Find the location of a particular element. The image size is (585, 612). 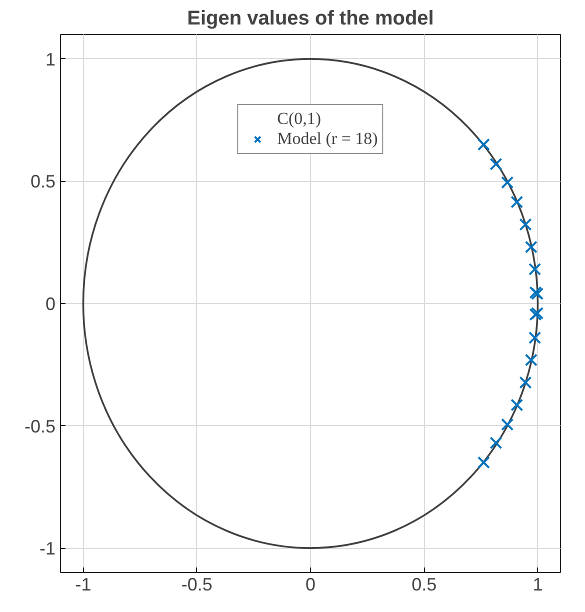

x-tick-label: 1 is located at coordinates (537, 584).